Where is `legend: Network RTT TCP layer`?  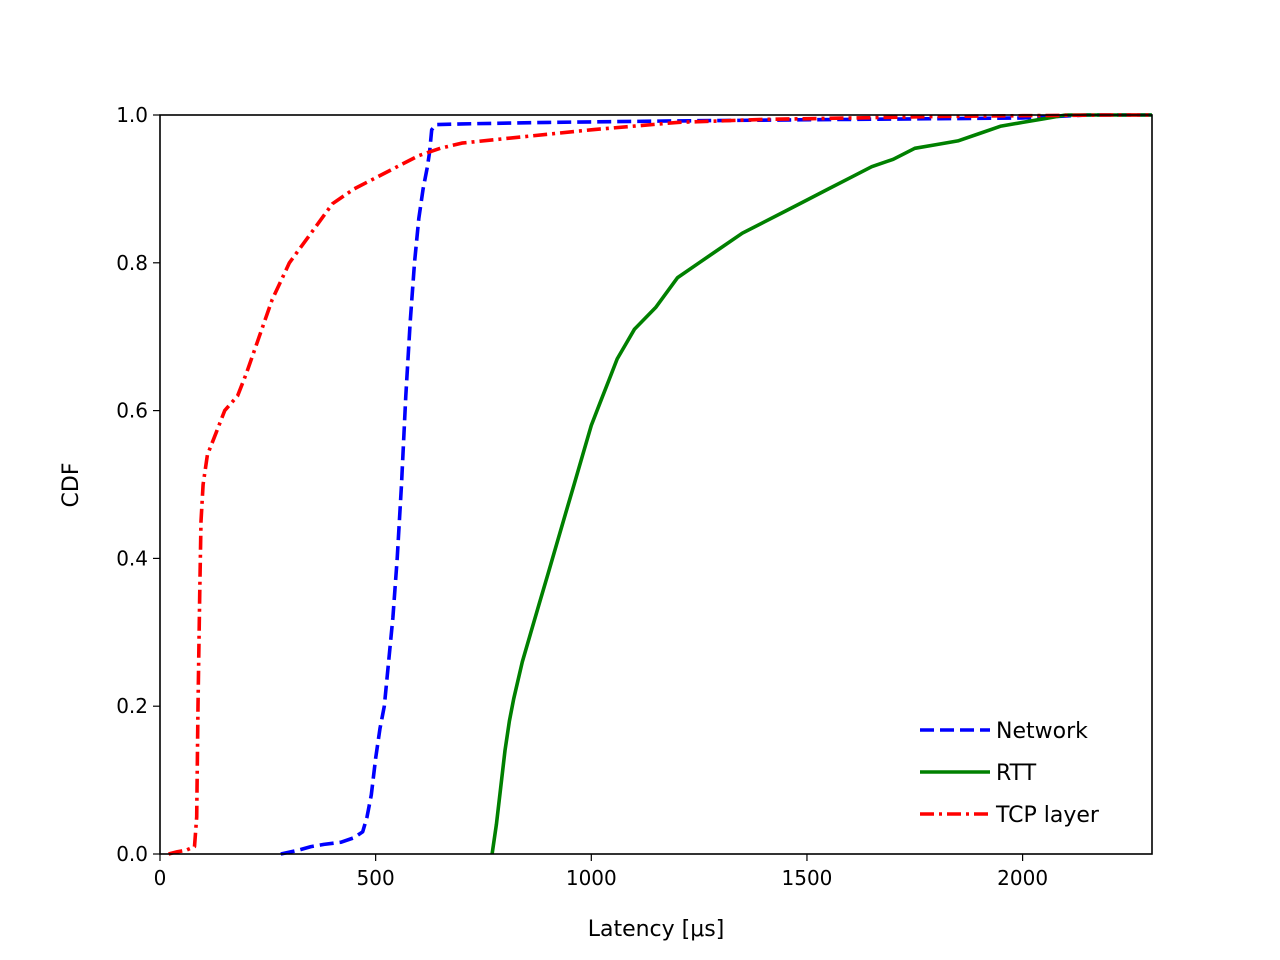
legend: Network RTT TCP layer is located at coordinates (1010, 773).